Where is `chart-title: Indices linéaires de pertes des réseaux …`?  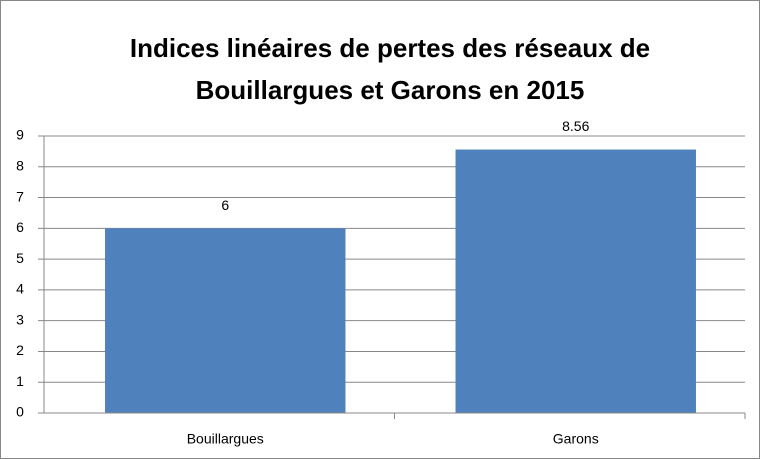
chart-title: Indices linéaires de pertes des réseaux … is located at coordinates (390, 48).